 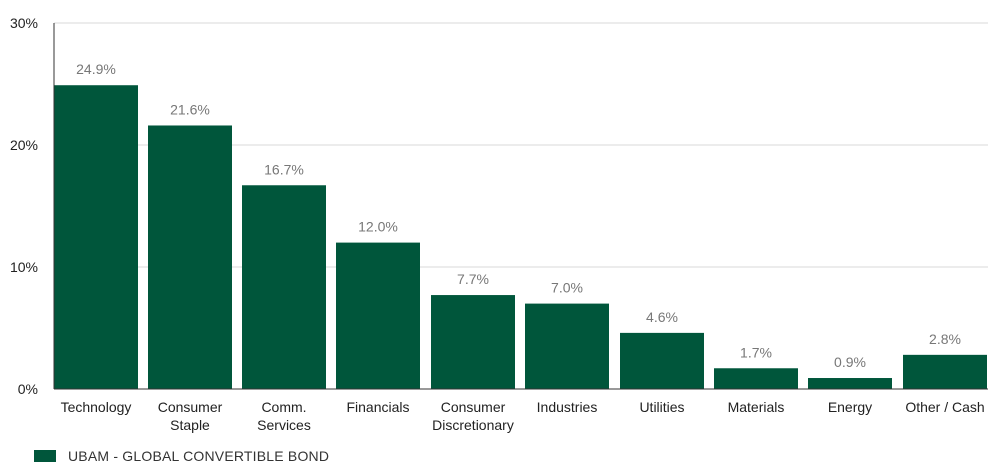 I want to click on data-label: 16.7%, so click(x=284, y=169).